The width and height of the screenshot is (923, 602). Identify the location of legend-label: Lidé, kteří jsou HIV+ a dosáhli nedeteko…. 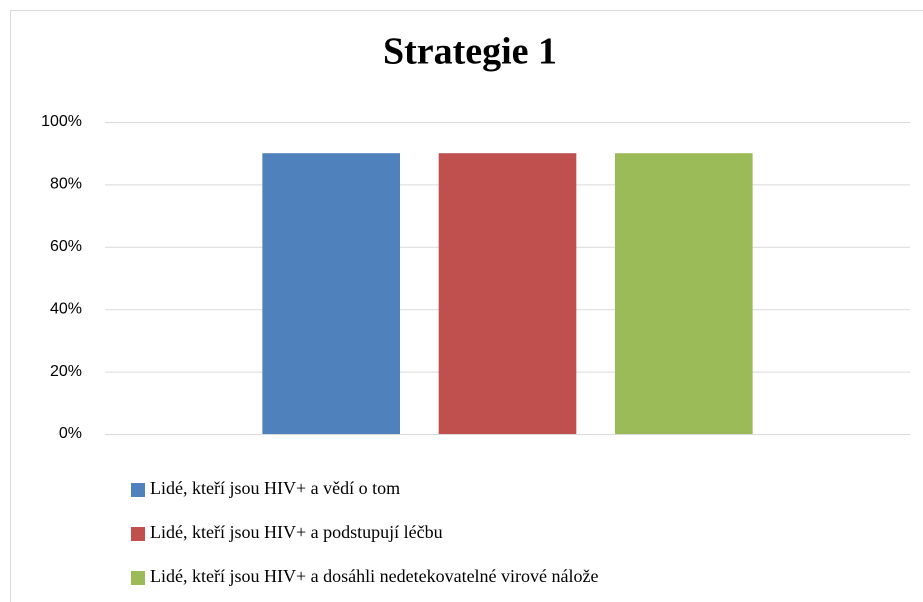
(374, 576).